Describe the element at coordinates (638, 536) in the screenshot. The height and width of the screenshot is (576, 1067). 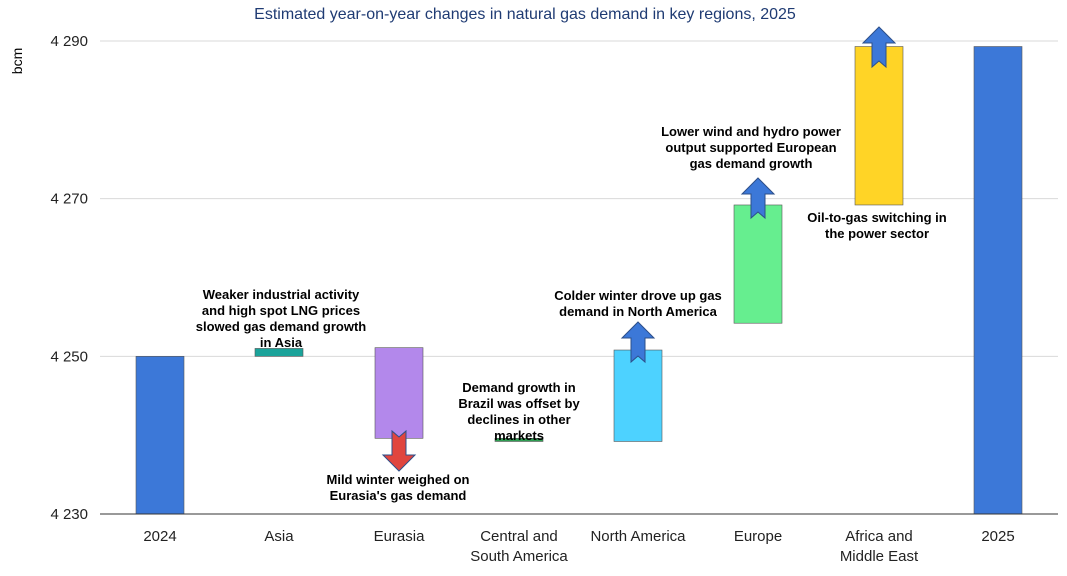
I see `x-tick-label: North America` at that location.